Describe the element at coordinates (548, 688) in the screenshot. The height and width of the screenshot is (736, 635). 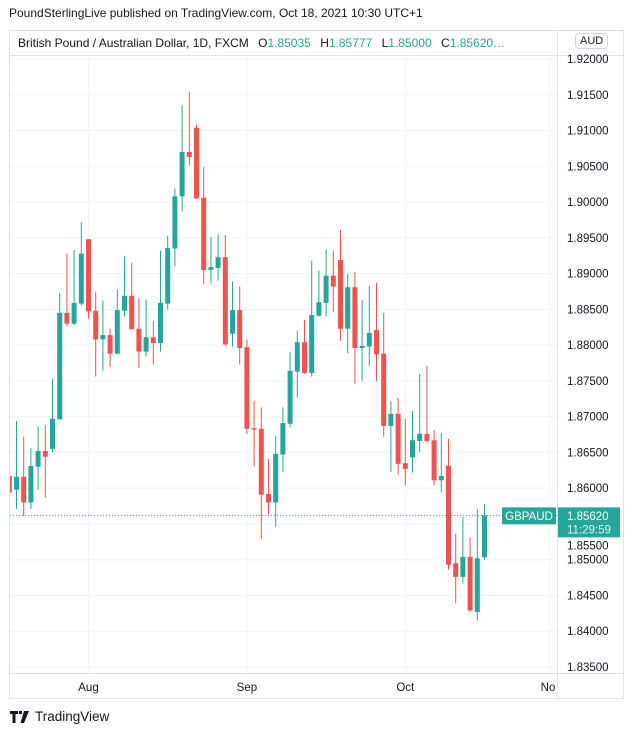
I see `x-tick-label: No` at that location.